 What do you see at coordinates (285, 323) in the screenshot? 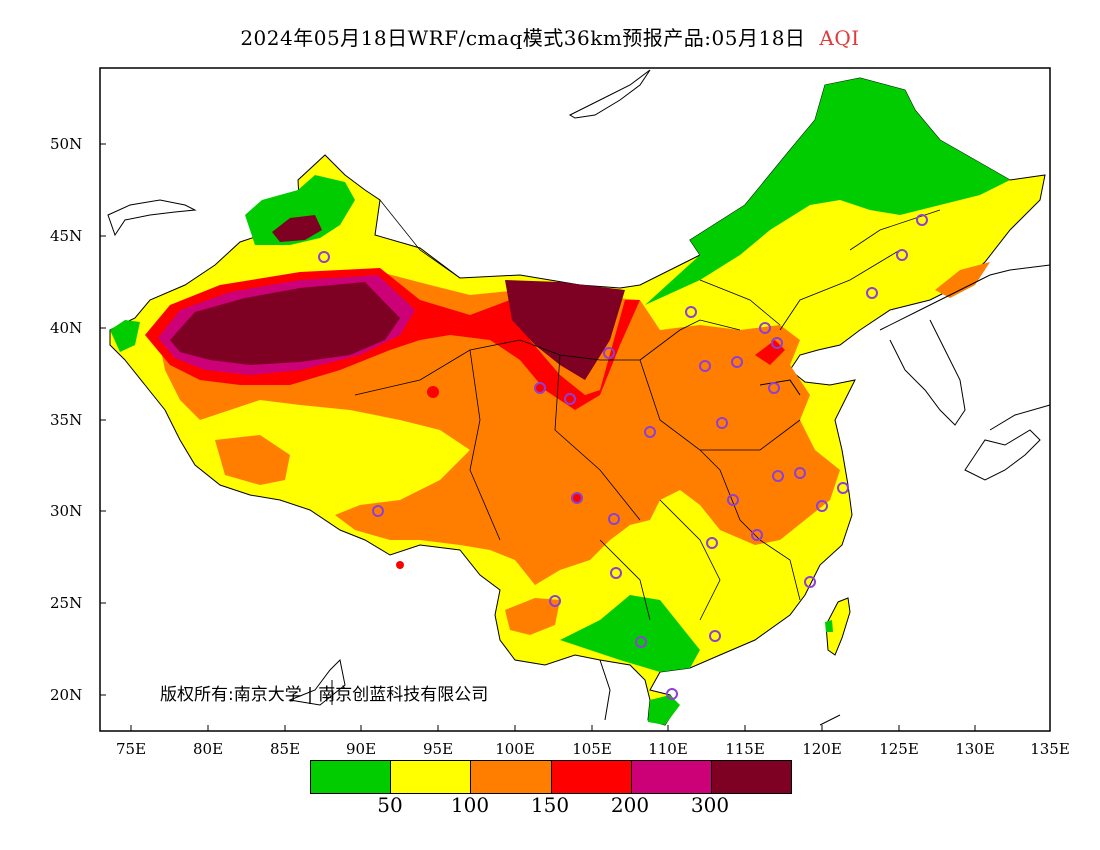
I see `region-darkred-taklamakan` at bounding box center [285, 323].